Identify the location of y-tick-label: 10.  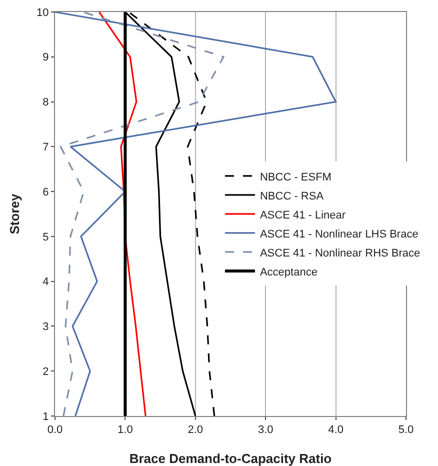
(42, 12).